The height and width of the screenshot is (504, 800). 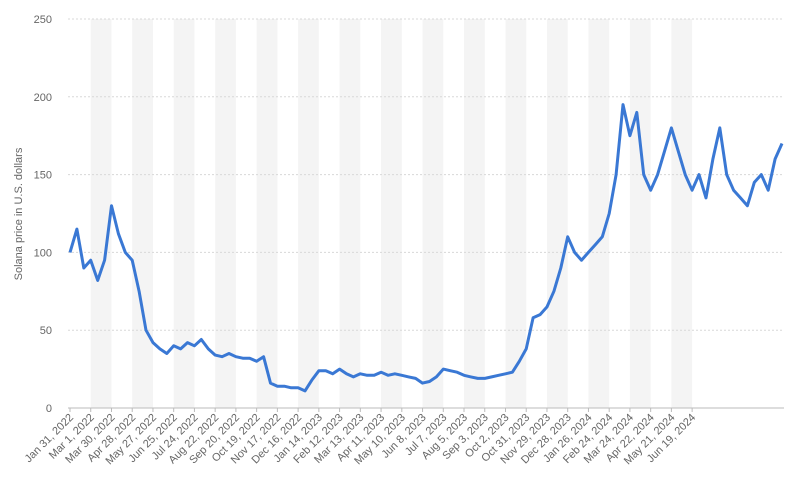 I want to click on y-axis-label: Solana price in U.S. dollars, so click(x=19, y=213).